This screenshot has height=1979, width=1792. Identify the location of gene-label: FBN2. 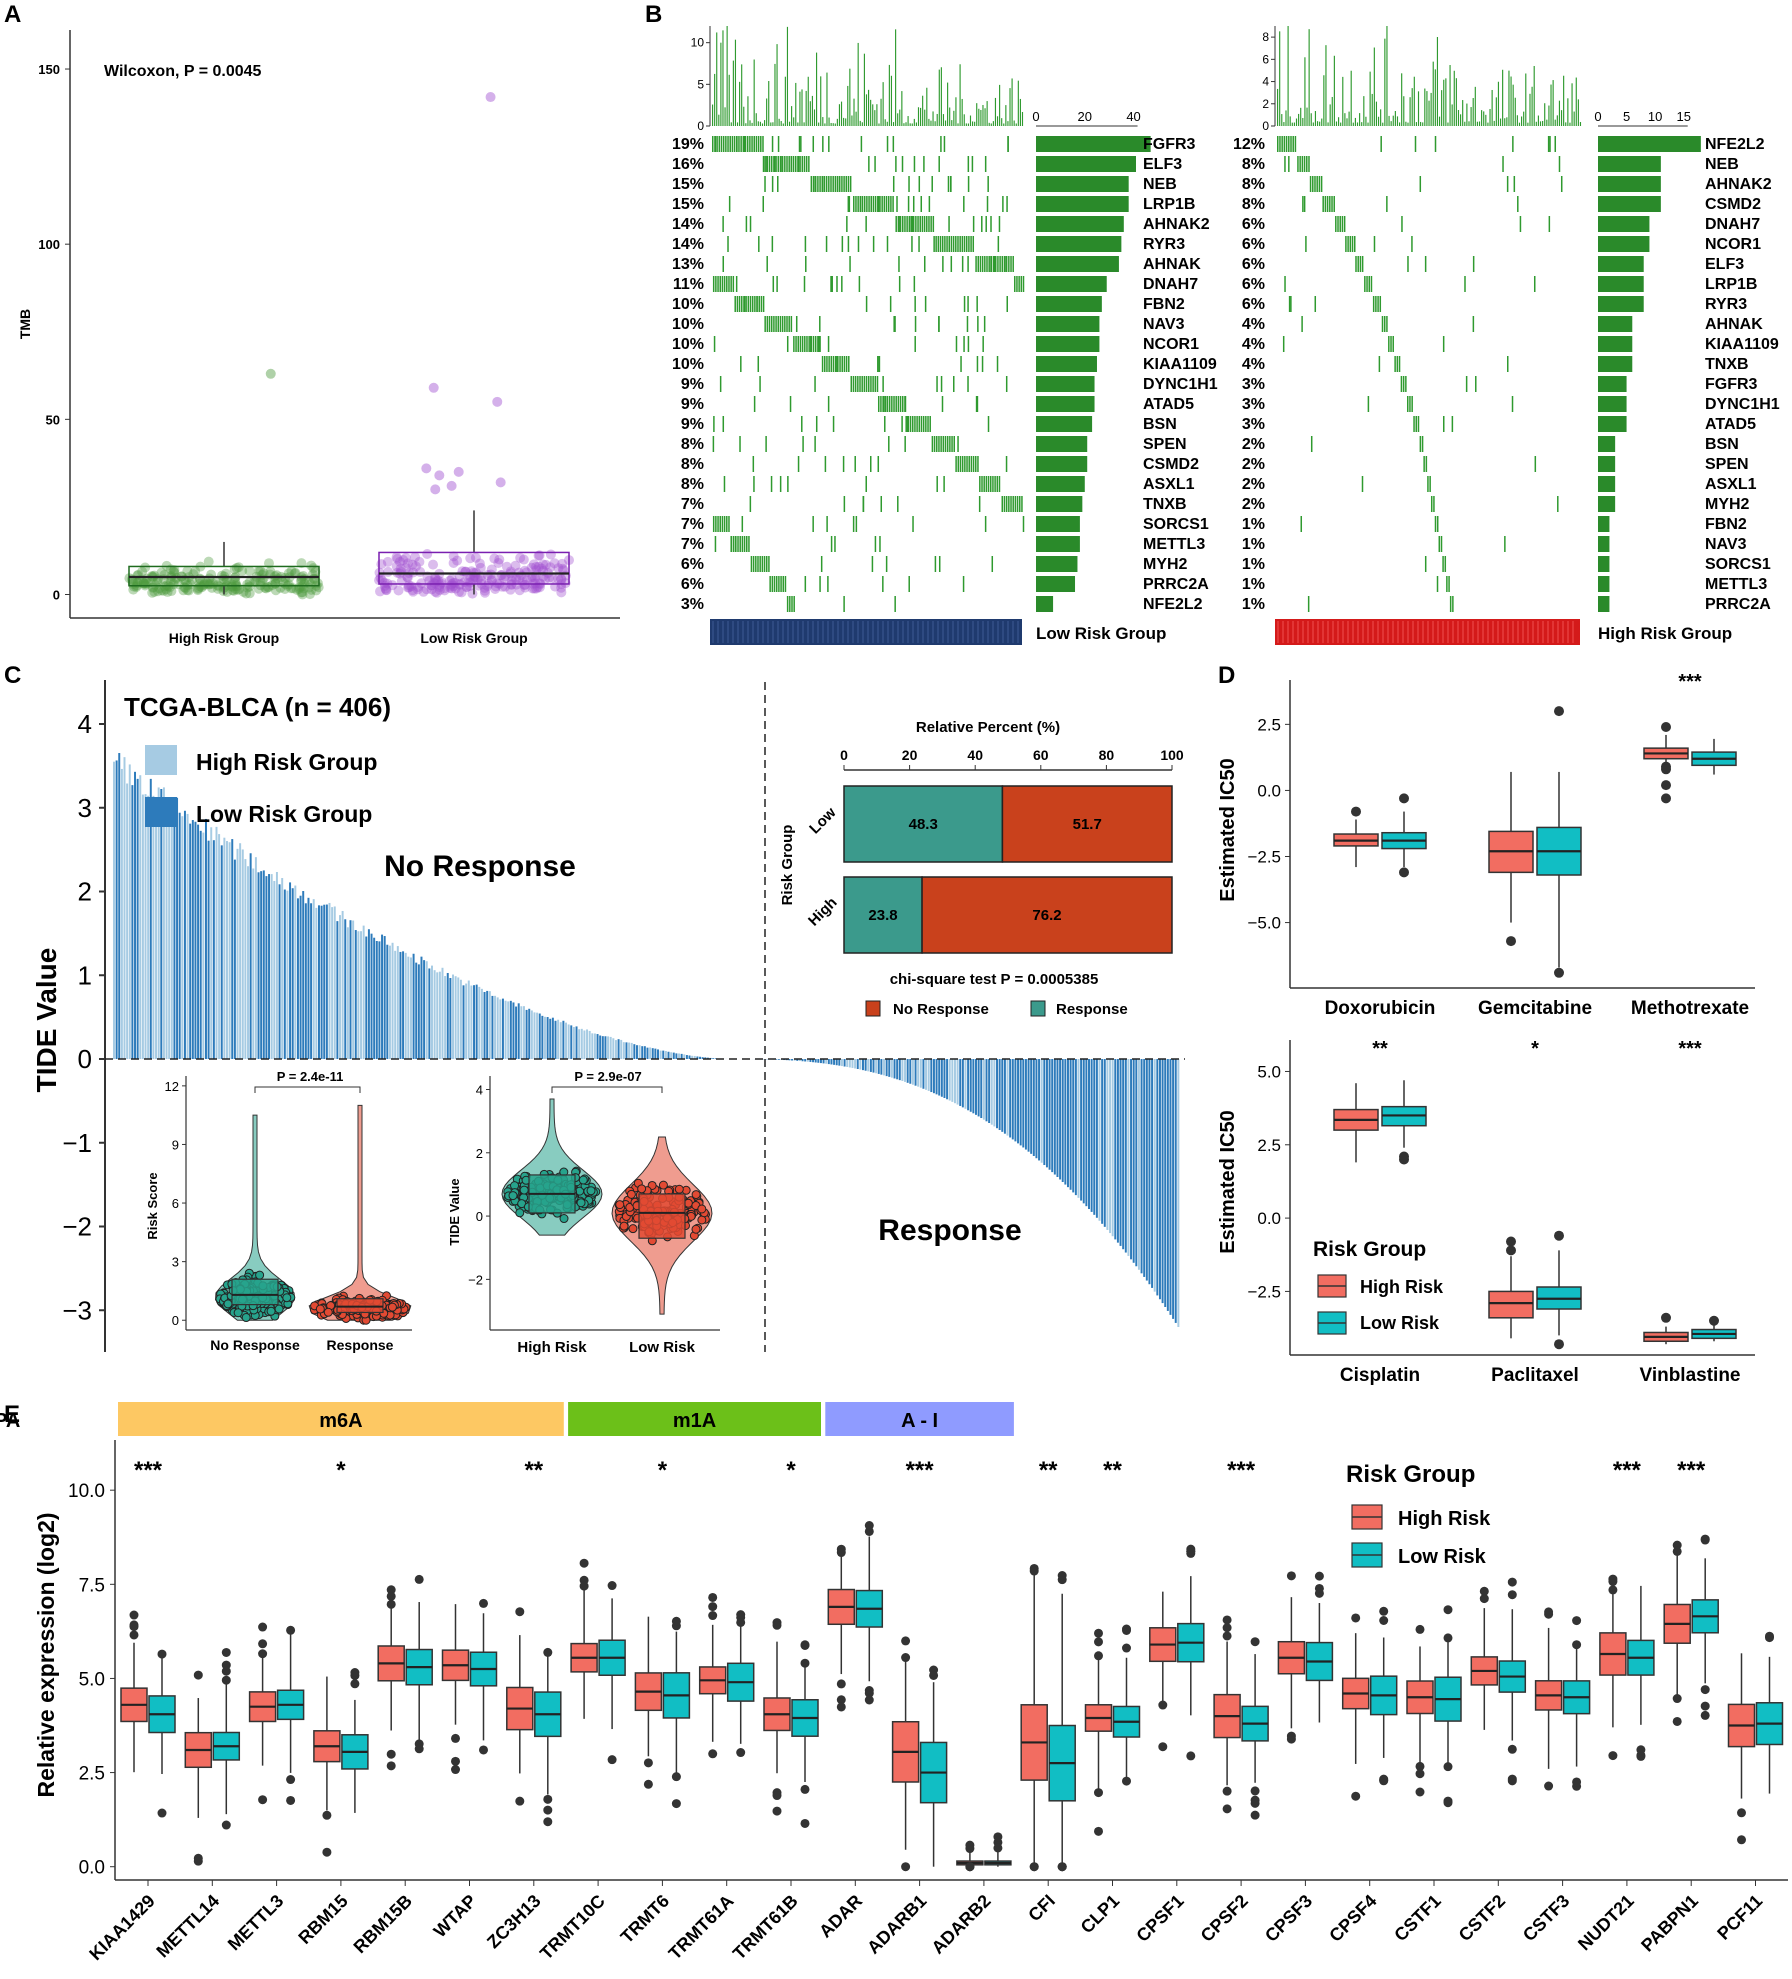
(1726, 524).